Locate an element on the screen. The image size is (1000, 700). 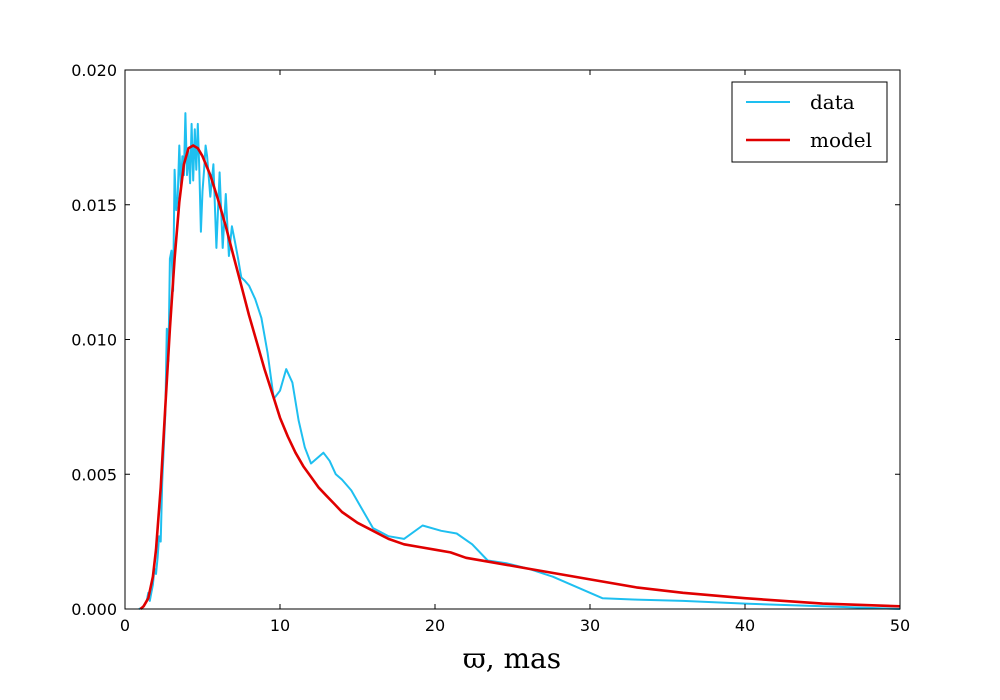
y-tick-label: 0.020 is located at coordinates (94, 70).